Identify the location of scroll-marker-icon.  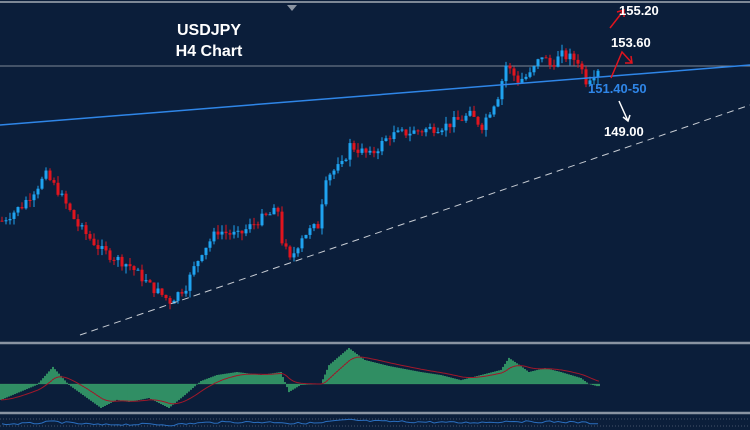
(292, 8).